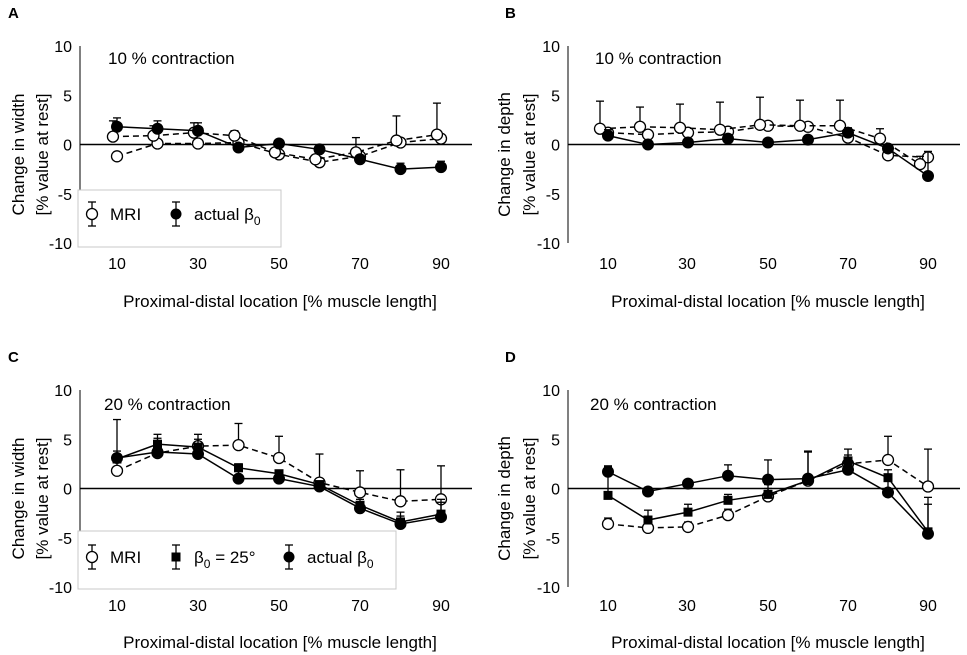 Image resolution: width=967 pixels, height=655 pixels. Describe the element at coordinates (504, 498) in the screenshot. I see `y-axis-label-line1: Change in depth` at that location.